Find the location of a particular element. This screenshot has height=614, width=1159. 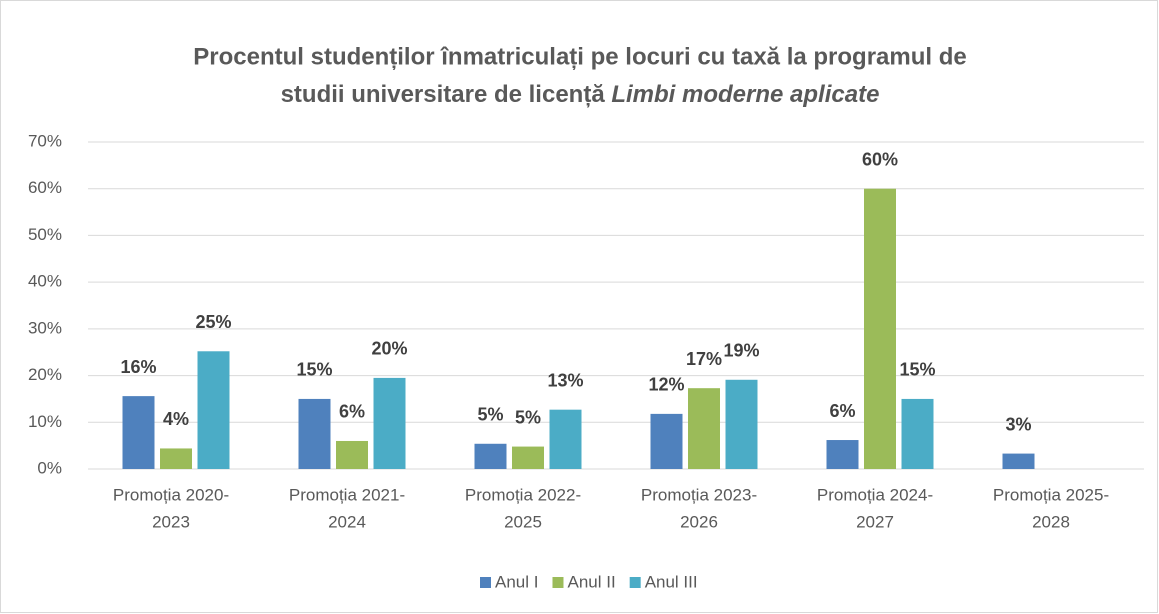

x-tick-label: Promoția 2021- is located at coordinates (347, 494).